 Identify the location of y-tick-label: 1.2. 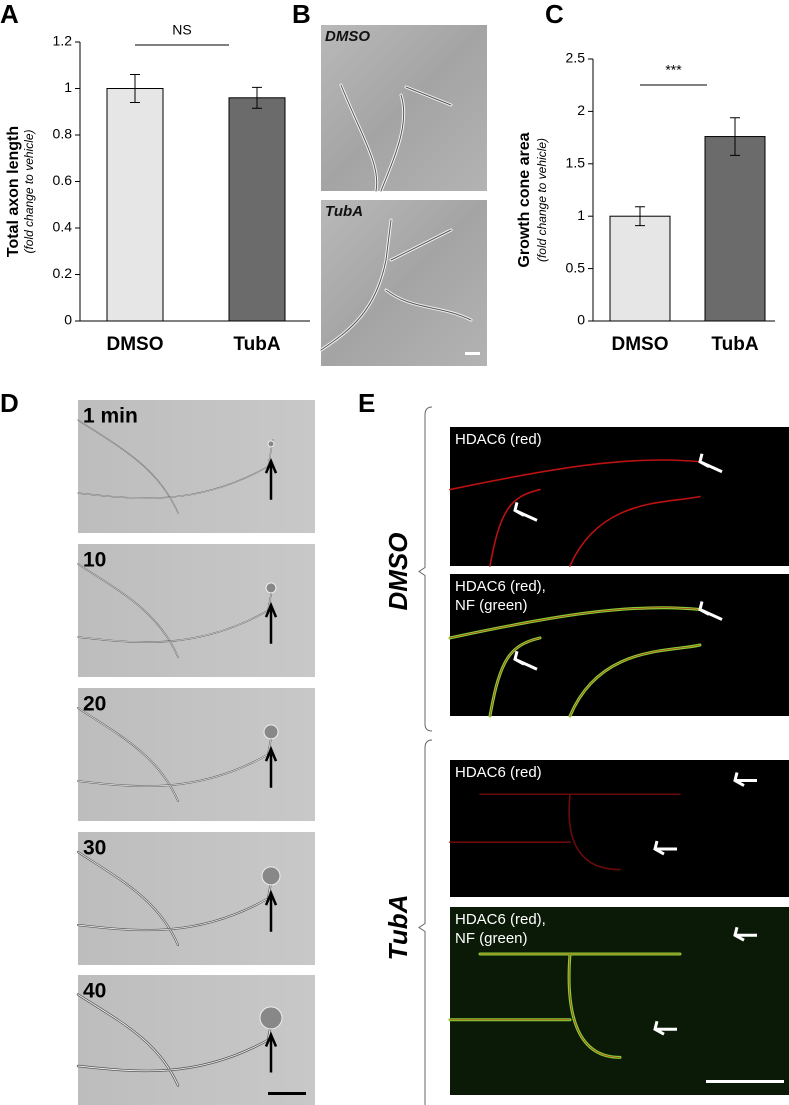
(63, 41).